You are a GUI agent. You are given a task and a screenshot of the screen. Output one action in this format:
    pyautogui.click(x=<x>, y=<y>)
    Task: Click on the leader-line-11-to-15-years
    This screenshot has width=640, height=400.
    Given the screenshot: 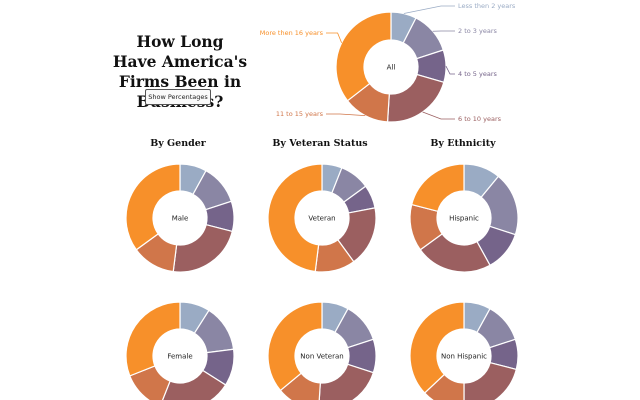 What is the action you would take?
    pyautogui.click(x=346, y=115)
    